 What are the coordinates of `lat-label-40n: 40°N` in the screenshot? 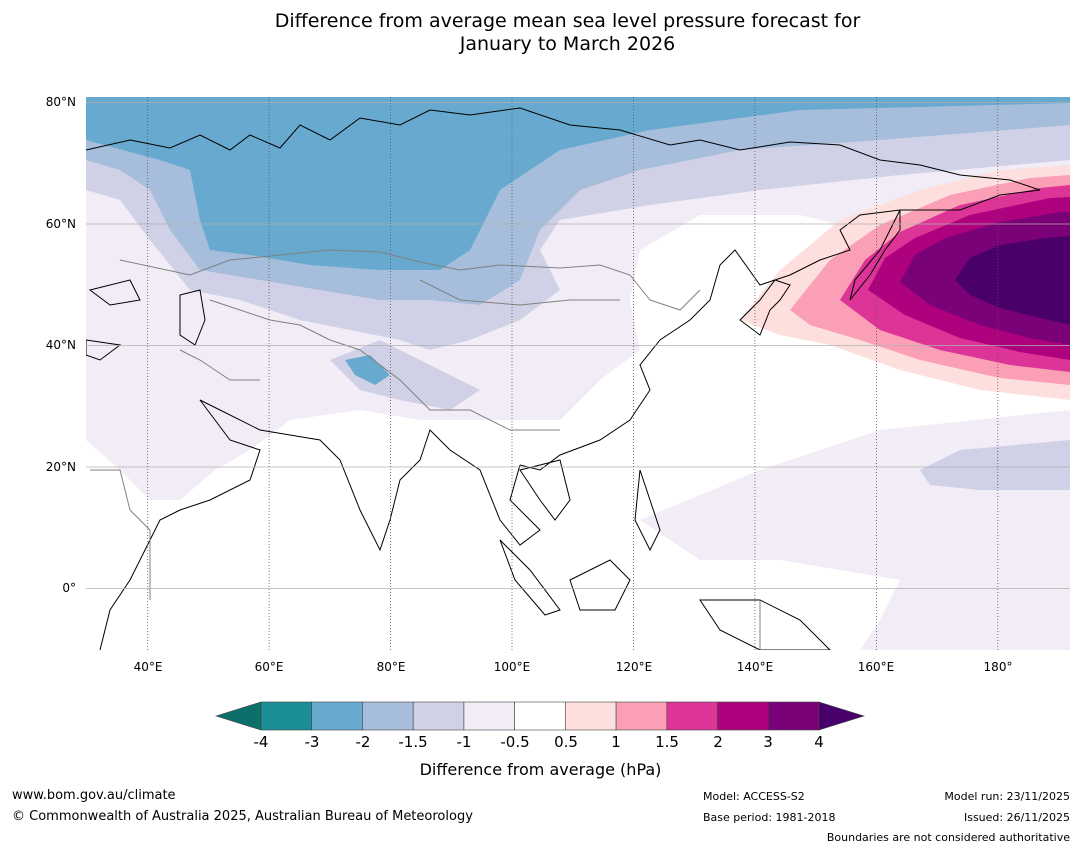 It's located at (60, 345).